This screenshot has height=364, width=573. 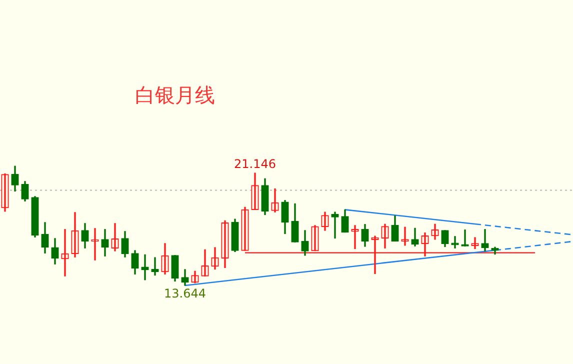 I want to click on annotation: 21.146, so click(x=255, y=164).